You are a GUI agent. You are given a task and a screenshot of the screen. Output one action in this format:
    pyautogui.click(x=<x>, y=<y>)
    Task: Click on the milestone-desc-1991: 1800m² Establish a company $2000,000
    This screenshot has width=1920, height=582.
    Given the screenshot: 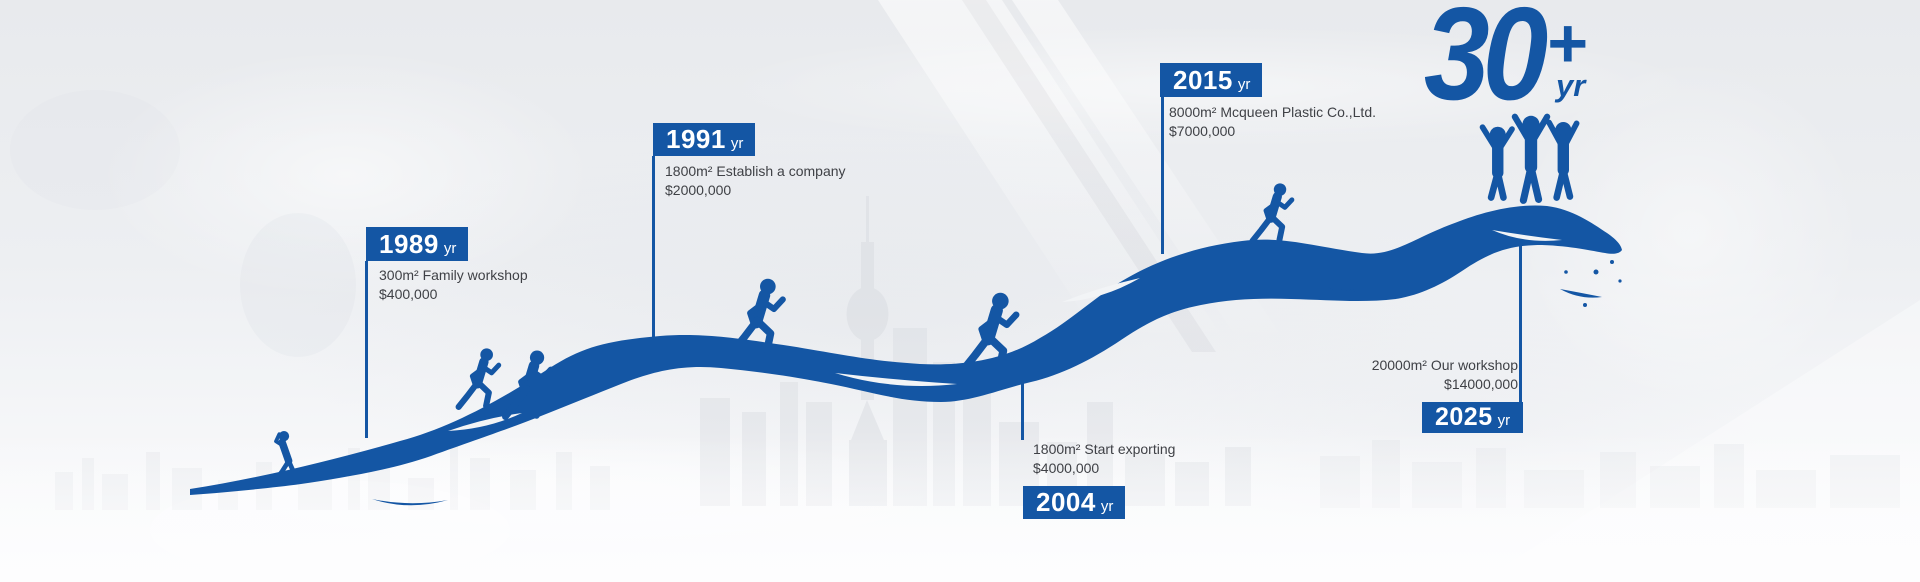 What is the action you would take?
    pyautogui.click(x=755, y=181)
    